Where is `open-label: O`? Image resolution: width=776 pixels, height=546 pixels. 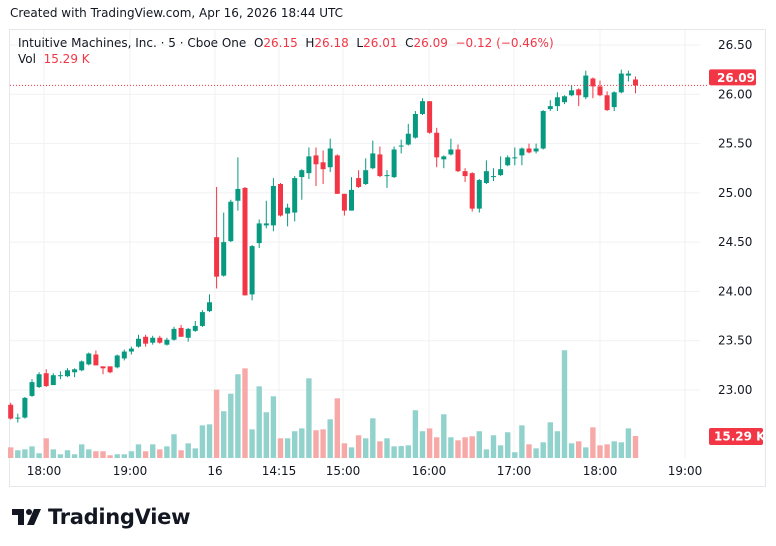 open-label: O is located at coordinates (258, 43).